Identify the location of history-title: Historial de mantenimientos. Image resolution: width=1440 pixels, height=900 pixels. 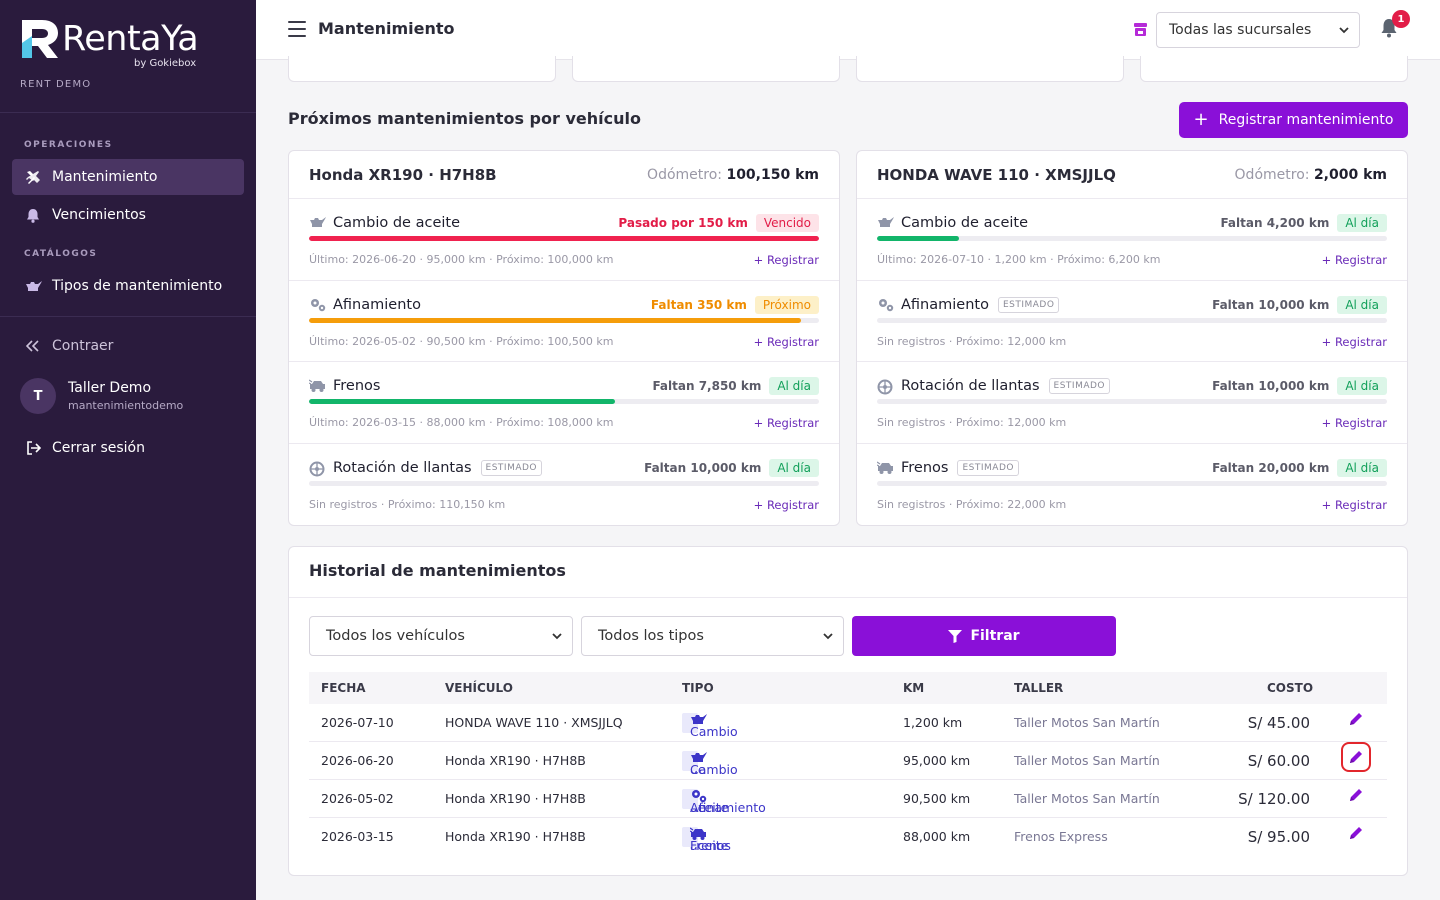
(848, 572).